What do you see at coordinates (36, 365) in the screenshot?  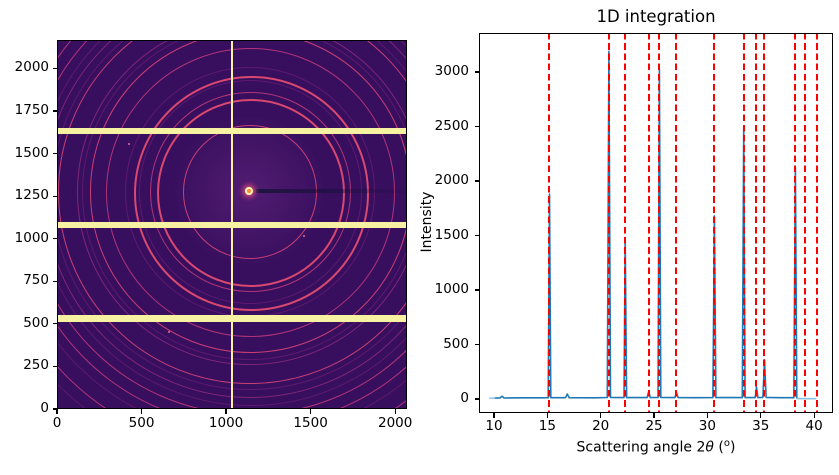 I see `y-tick-label: 250` at bounding box center [36, 365].